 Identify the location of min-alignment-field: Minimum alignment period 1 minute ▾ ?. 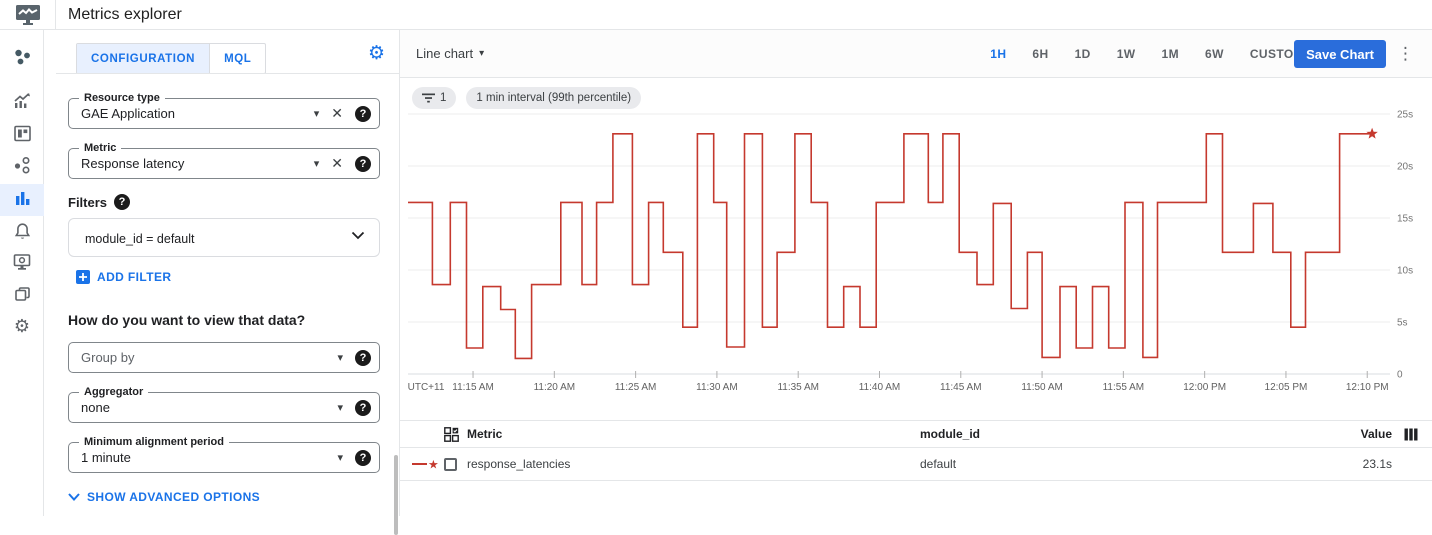
(224, 454).